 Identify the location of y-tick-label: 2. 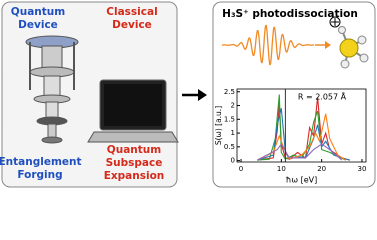
(233, 106).